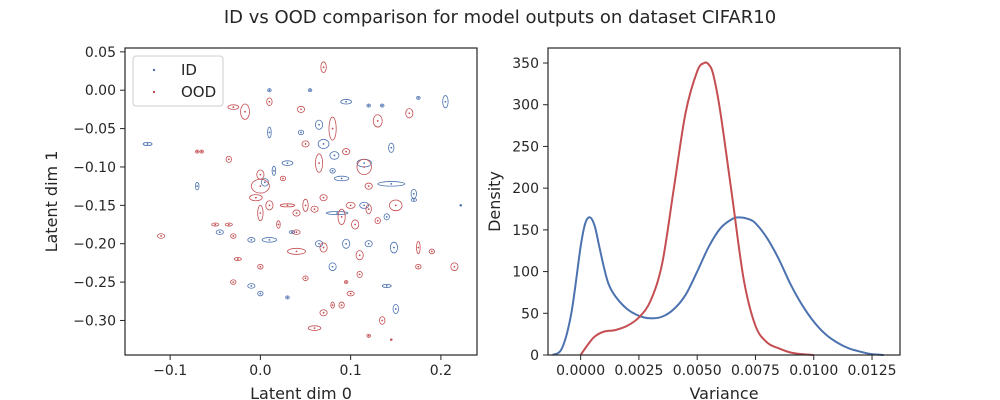 The image size is (1000, 400). I want to click on y-tick-label: 50, so click(530, 314).